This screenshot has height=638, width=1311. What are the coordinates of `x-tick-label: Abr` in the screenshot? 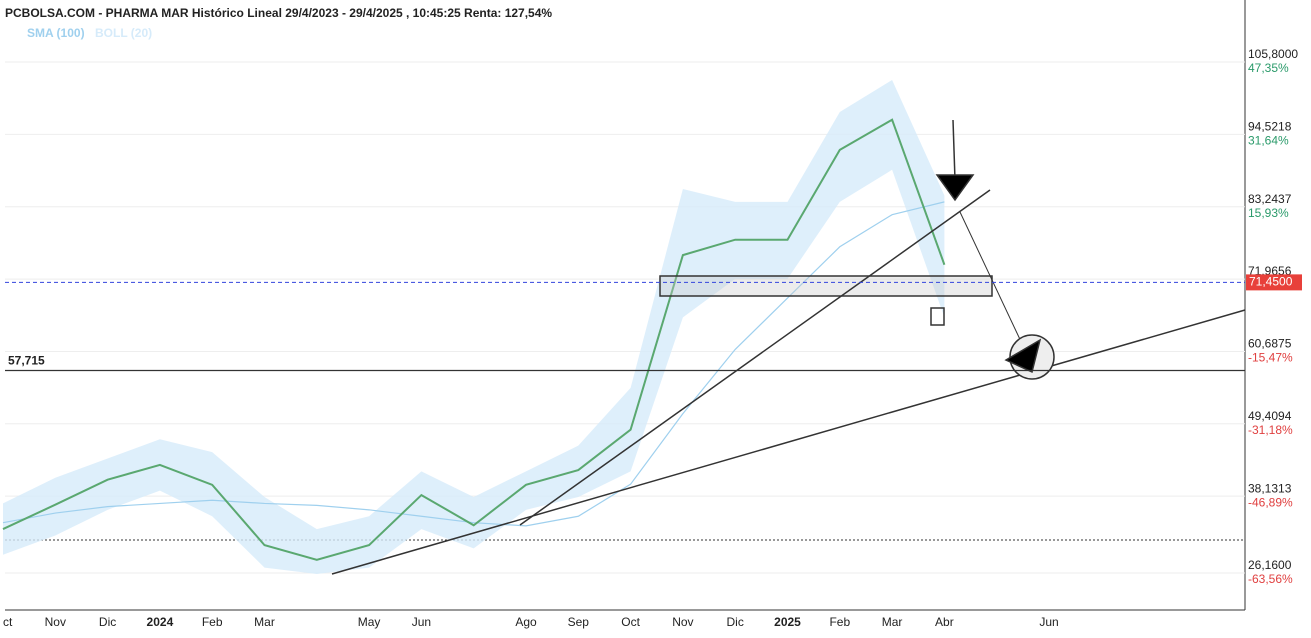 It's located at (944, 622).